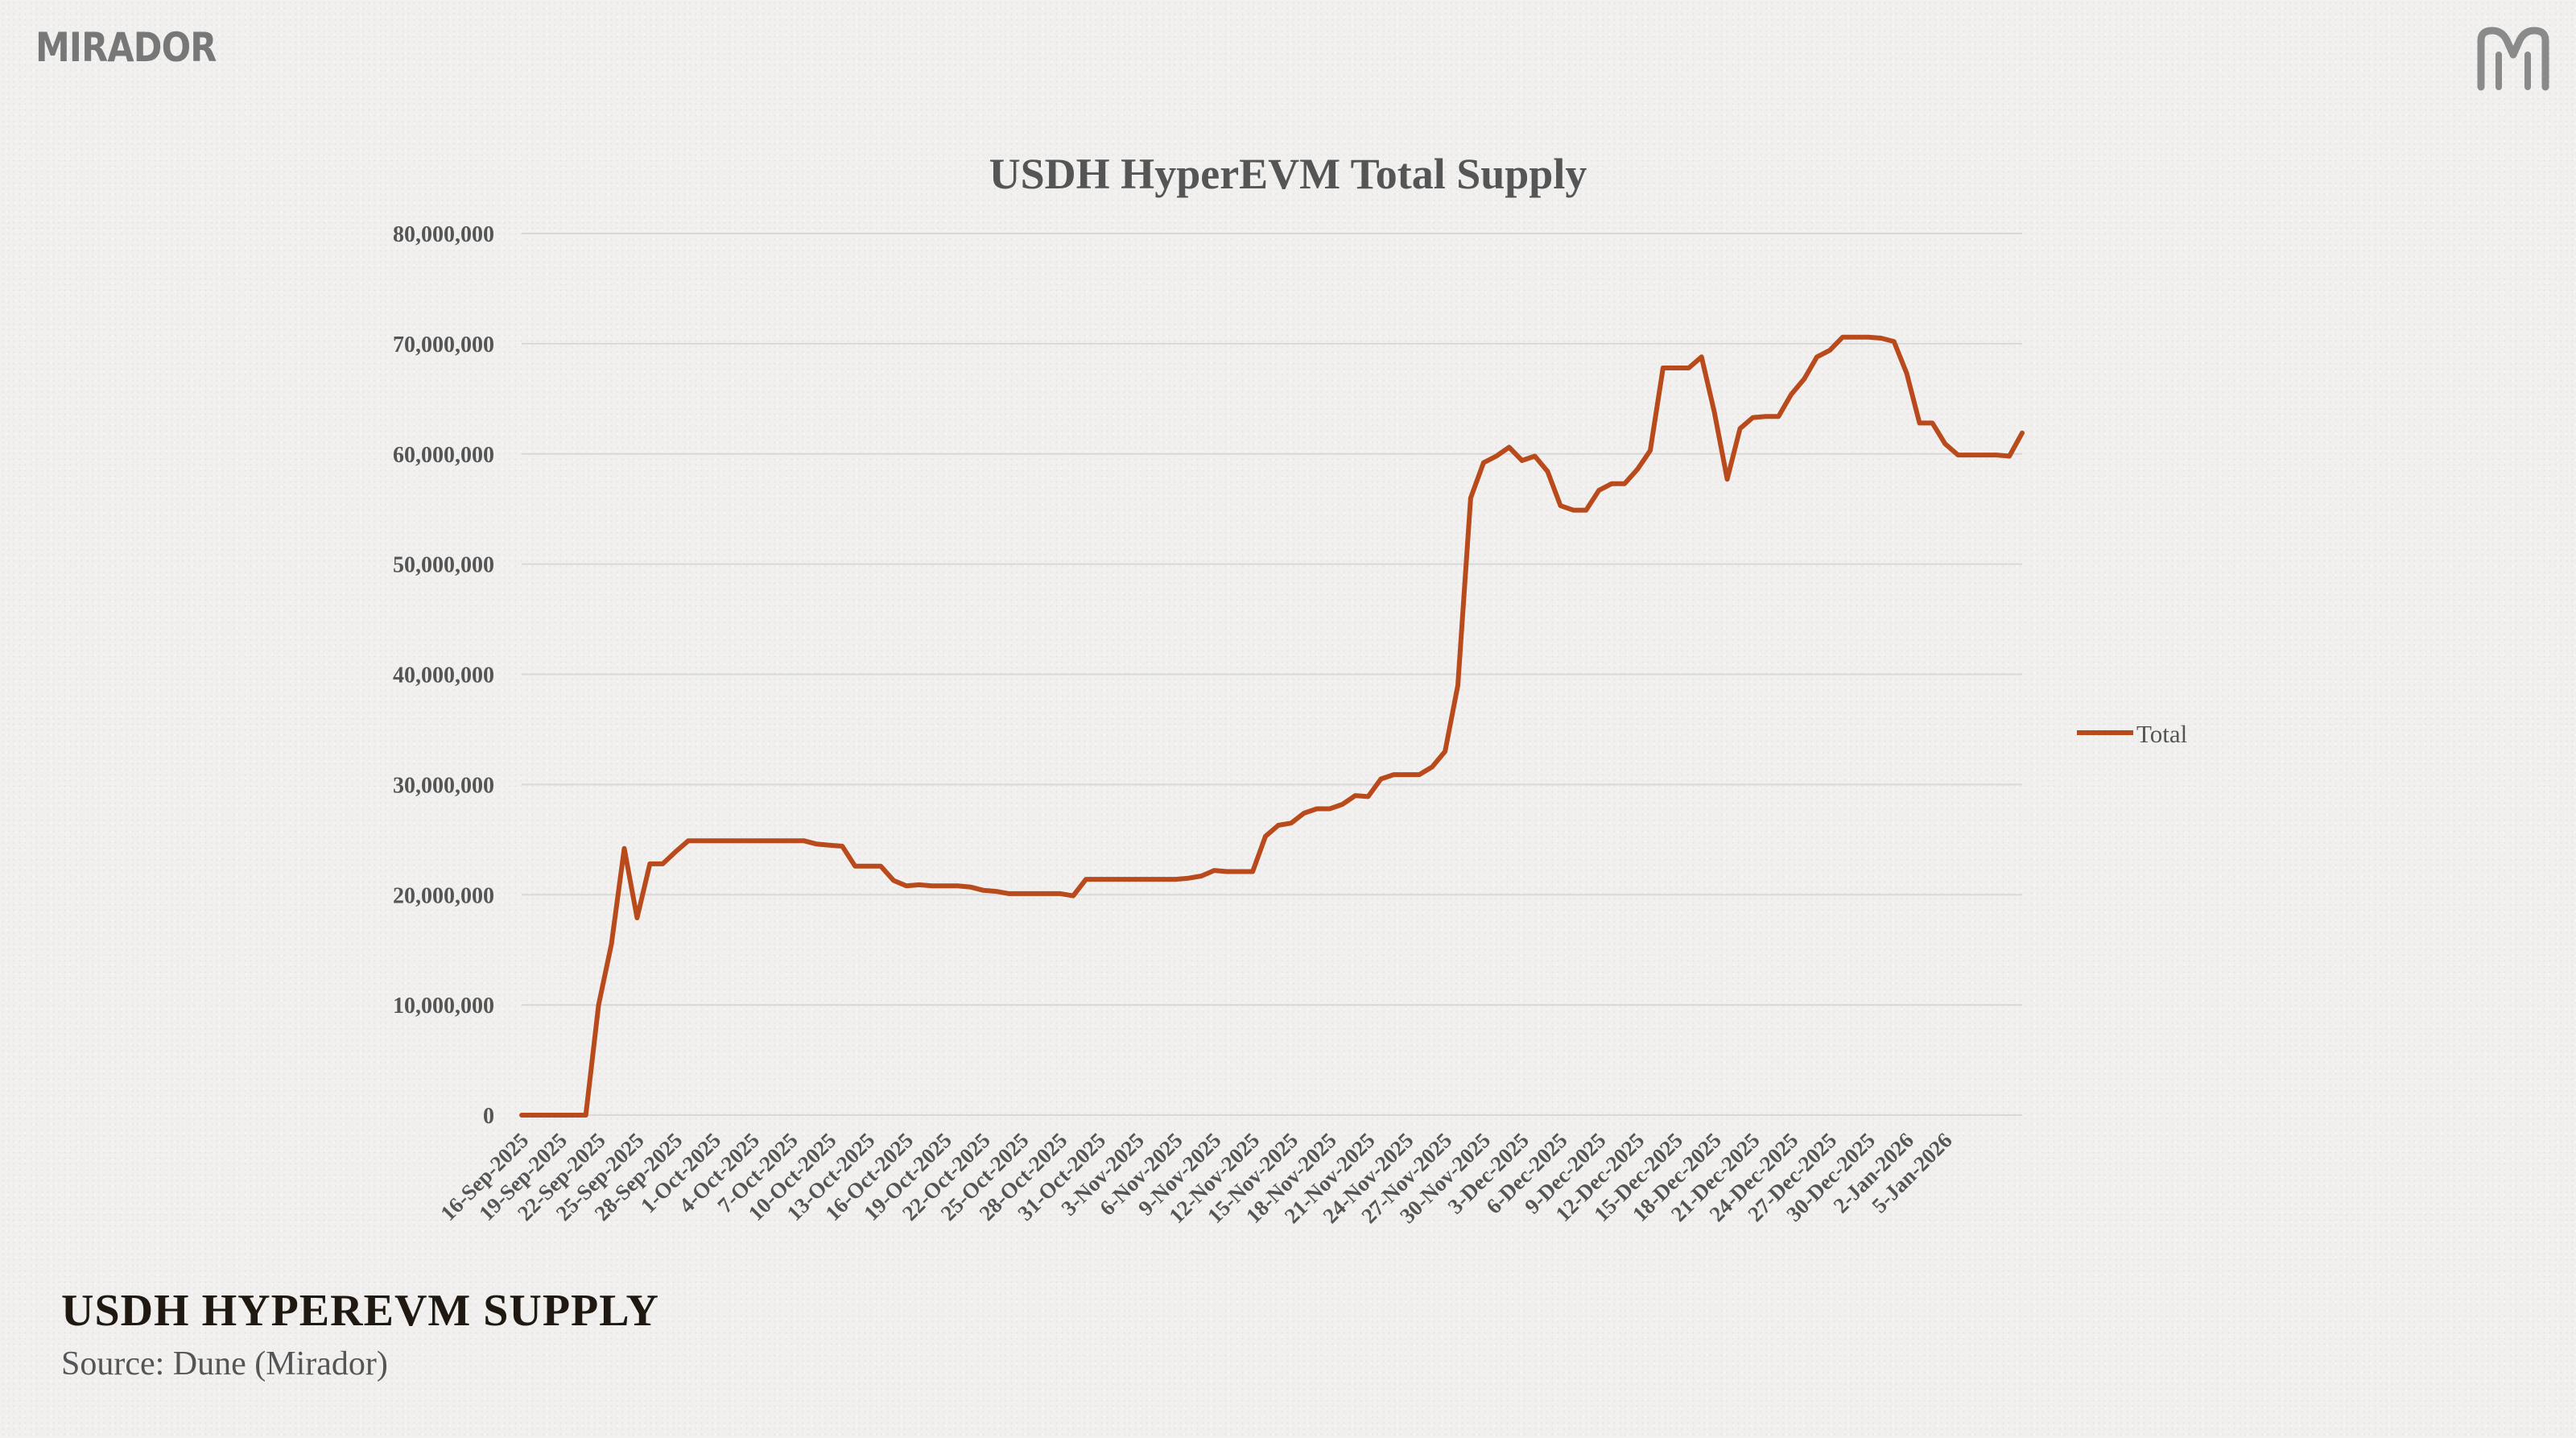 This screenshot has height=1438, width=2576. I want to click on mirador-m-logo-icon, so click(2513, 59).